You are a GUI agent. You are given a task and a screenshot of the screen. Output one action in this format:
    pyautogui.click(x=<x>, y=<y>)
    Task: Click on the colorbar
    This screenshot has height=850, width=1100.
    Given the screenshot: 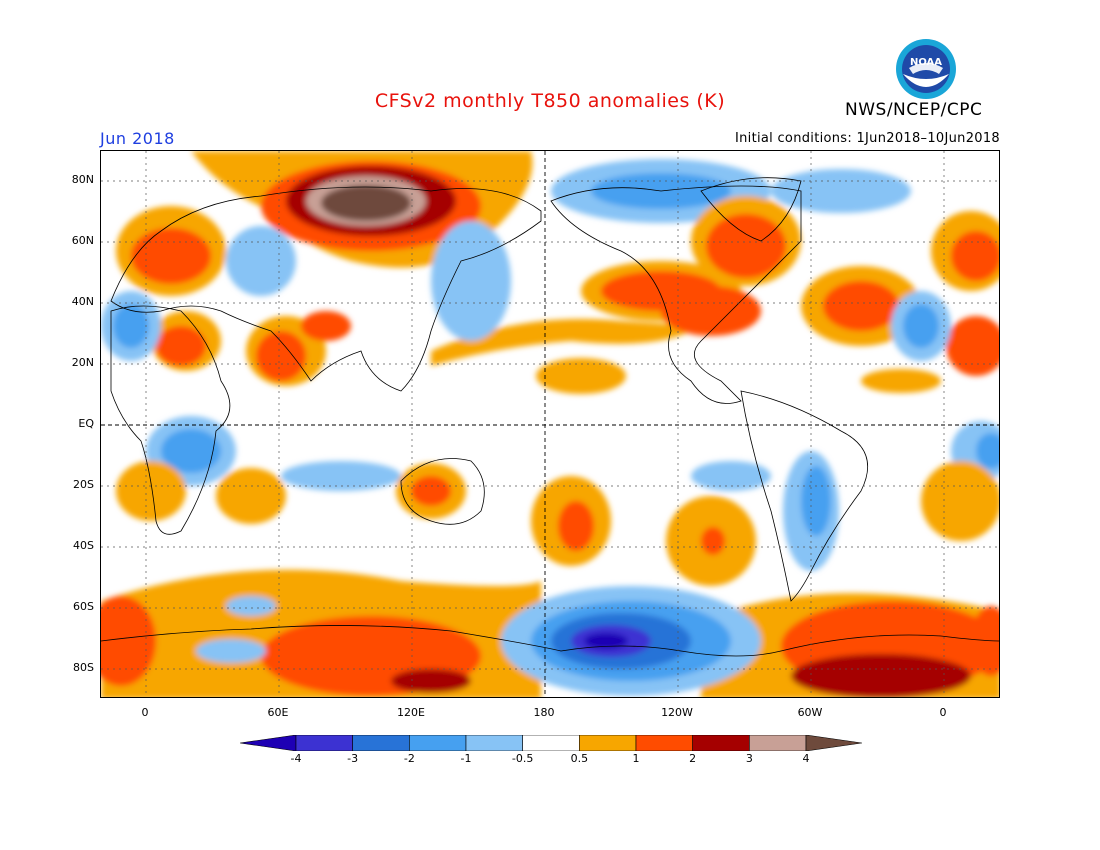 What is the action you would take?
    pyautogui.click(x=551, y=743)
    